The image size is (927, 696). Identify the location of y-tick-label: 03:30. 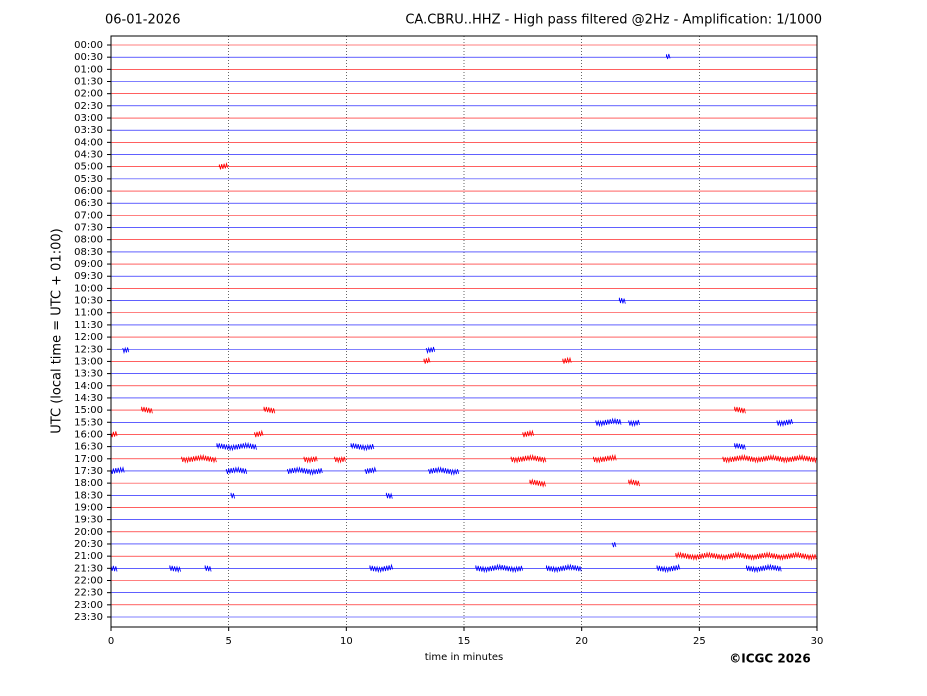
(88, 130).